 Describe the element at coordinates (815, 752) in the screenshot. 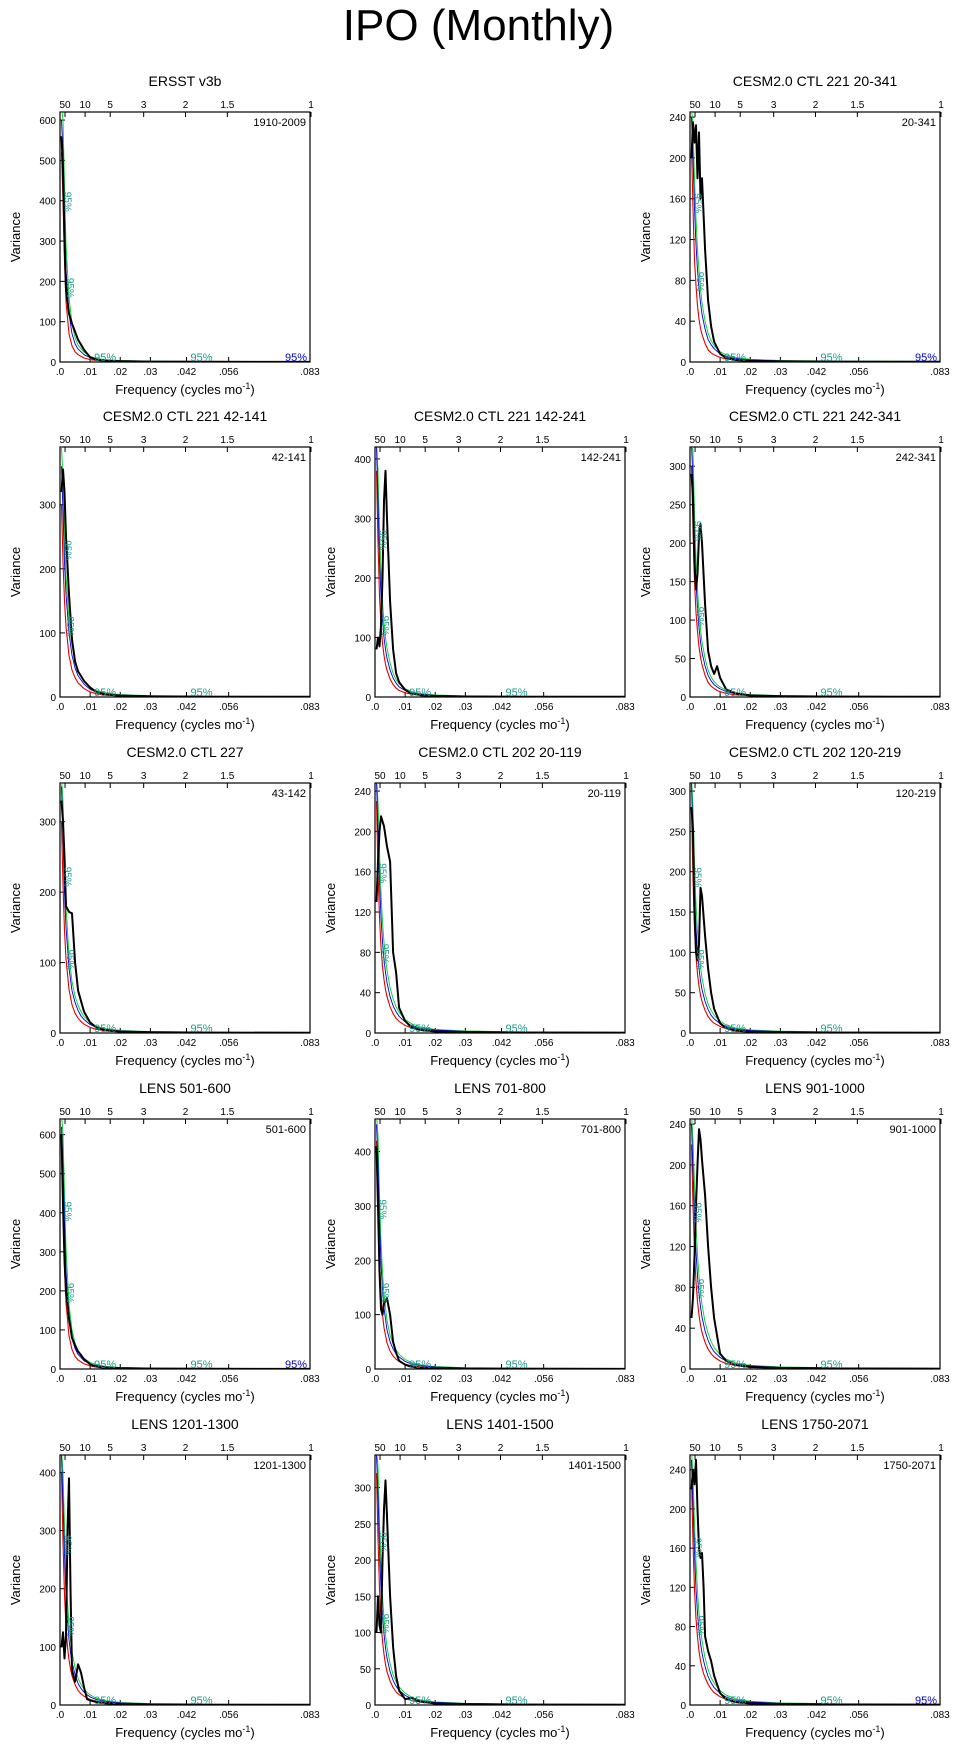

I see `panel-title: CESM2.0 CTL 202 120-219` at that location.